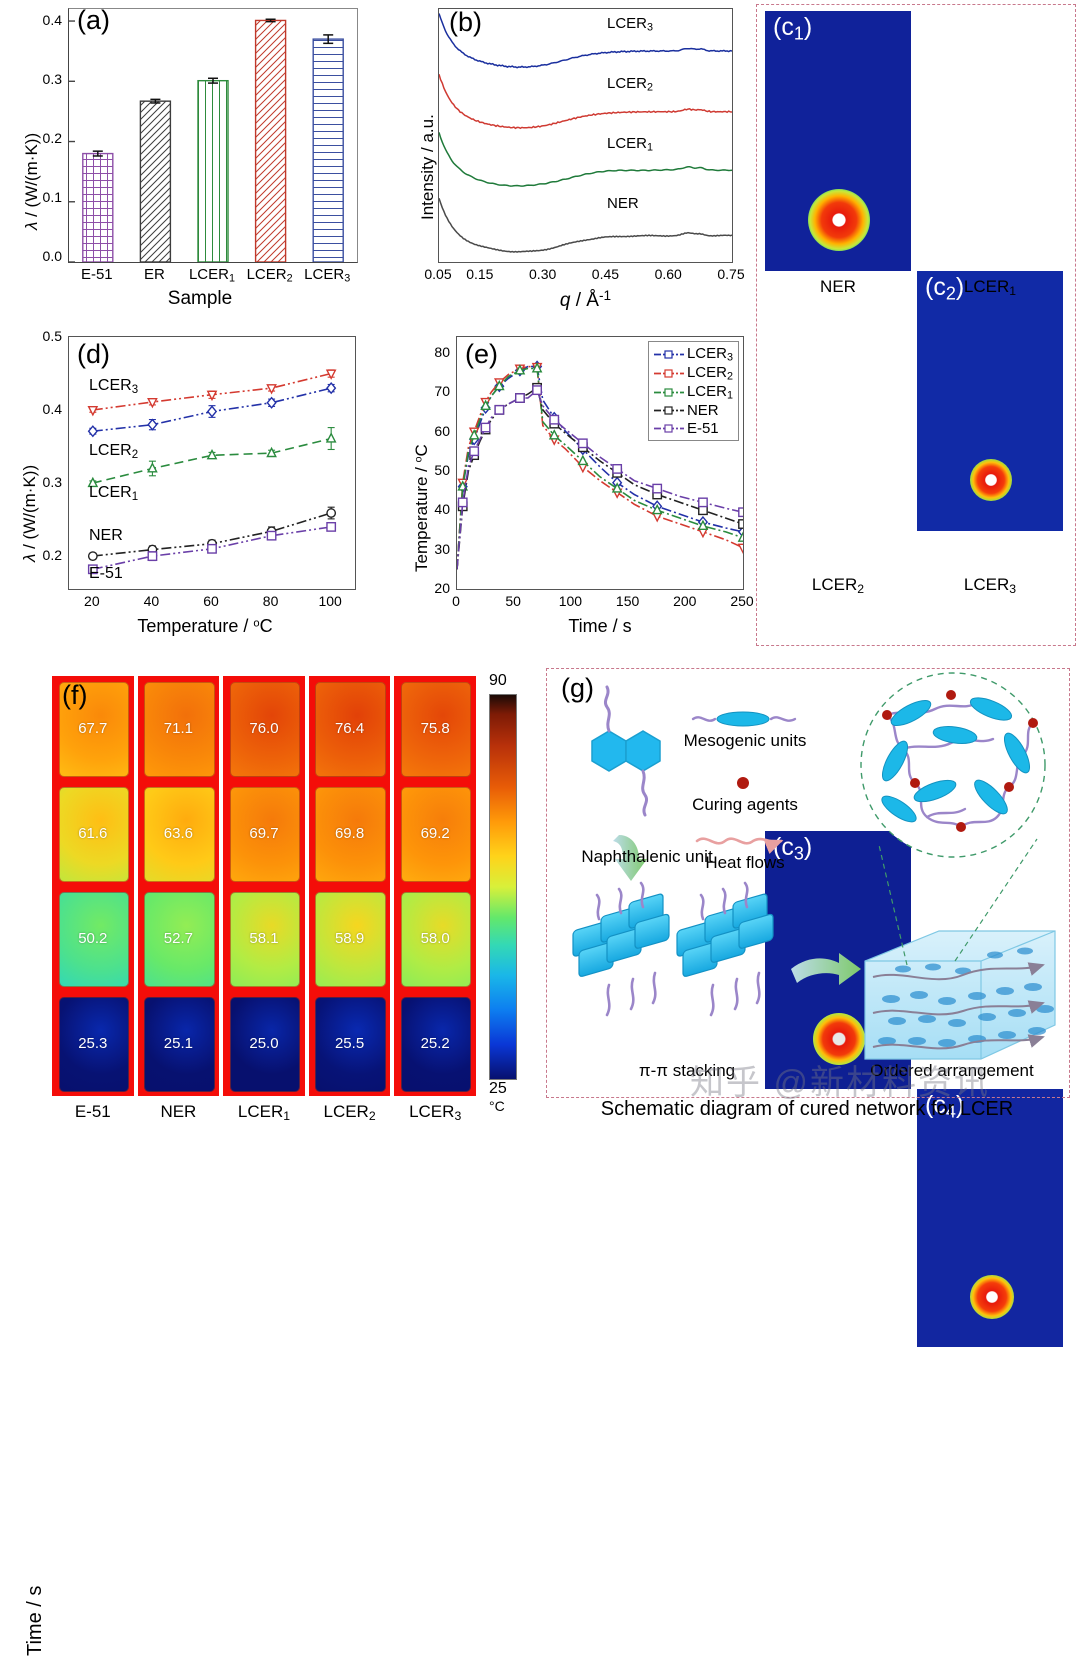 The height and width of the screenshot is (1656, 1080). What do you see at coordinates (992, 1297) in the screenshot?
I see `beam-spot-c4` at bounding box center [992, 1297].